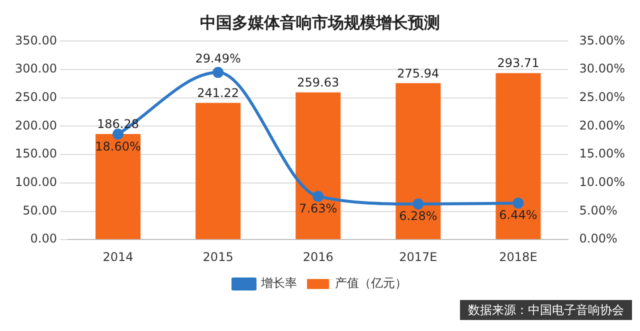 The image size is (640, 331). I want to click on y2-tick-label: 0.00%, so click(598, 239).